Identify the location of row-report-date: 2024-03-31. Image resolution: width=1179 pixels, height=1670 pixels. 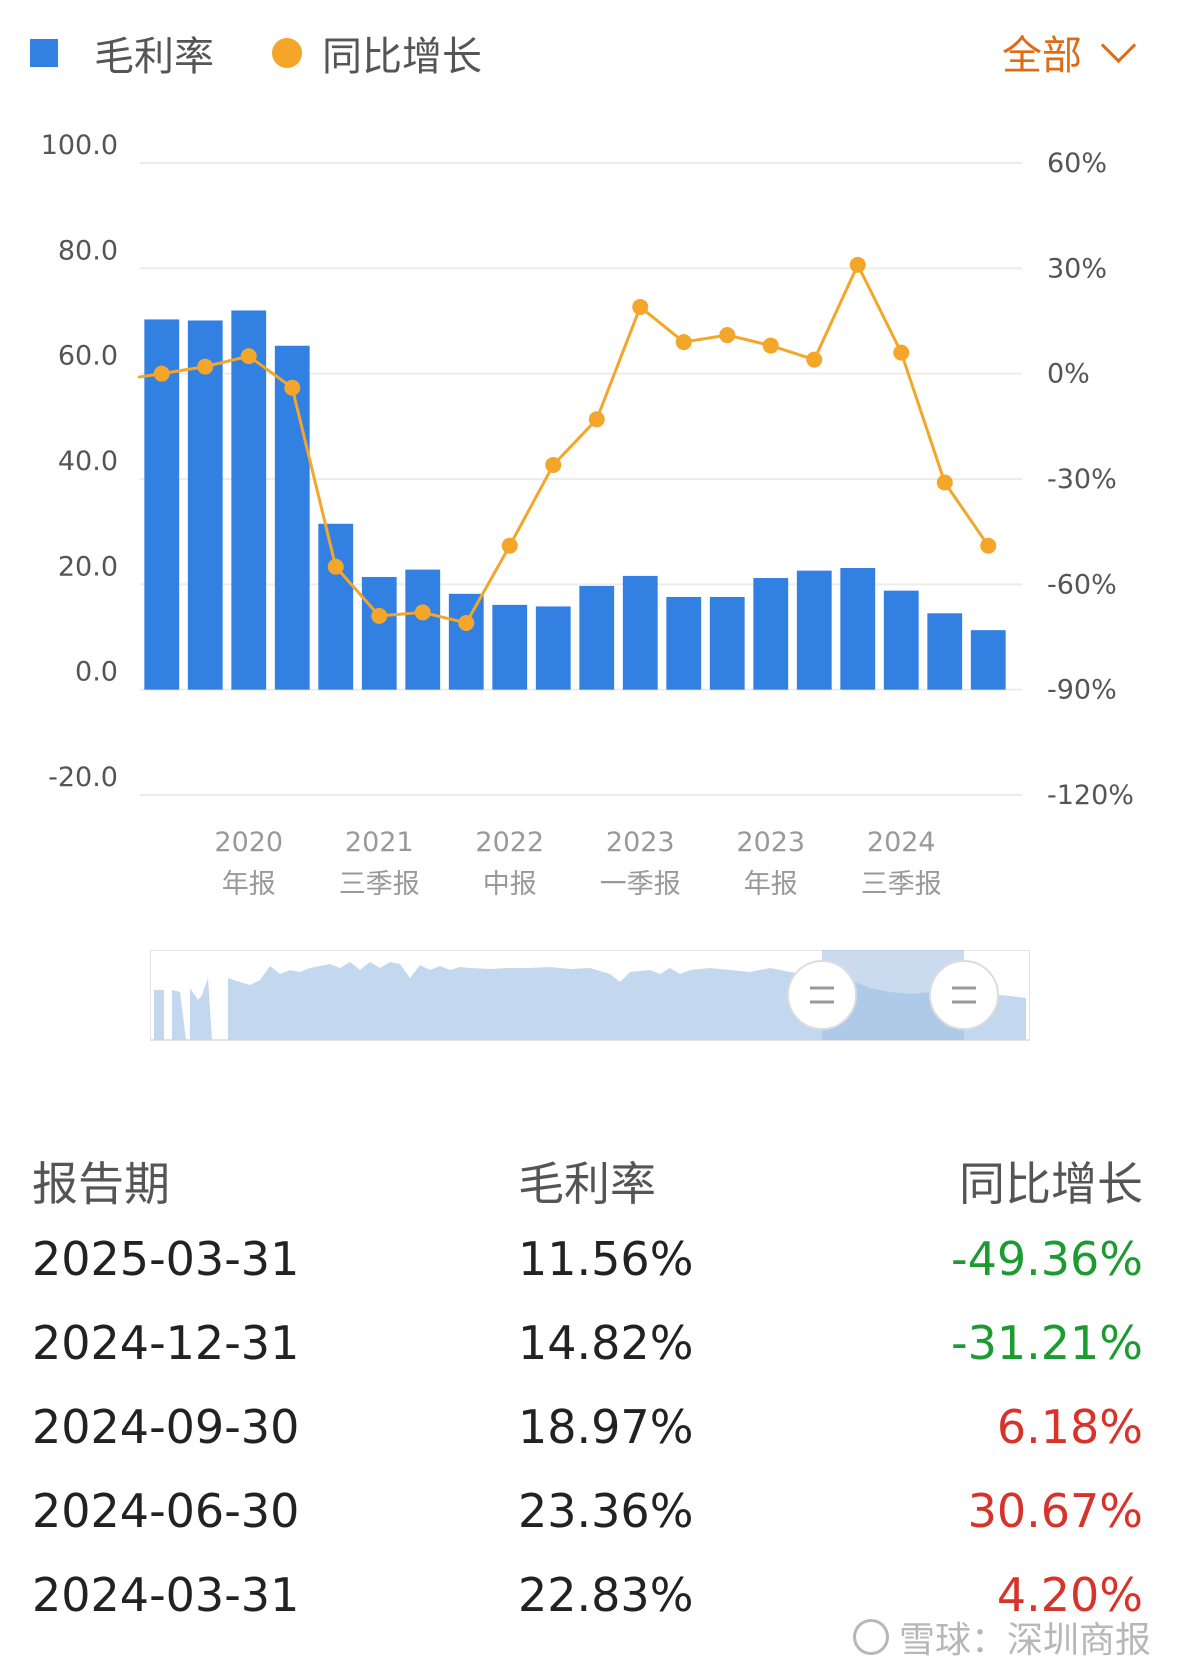
(166, 1595).